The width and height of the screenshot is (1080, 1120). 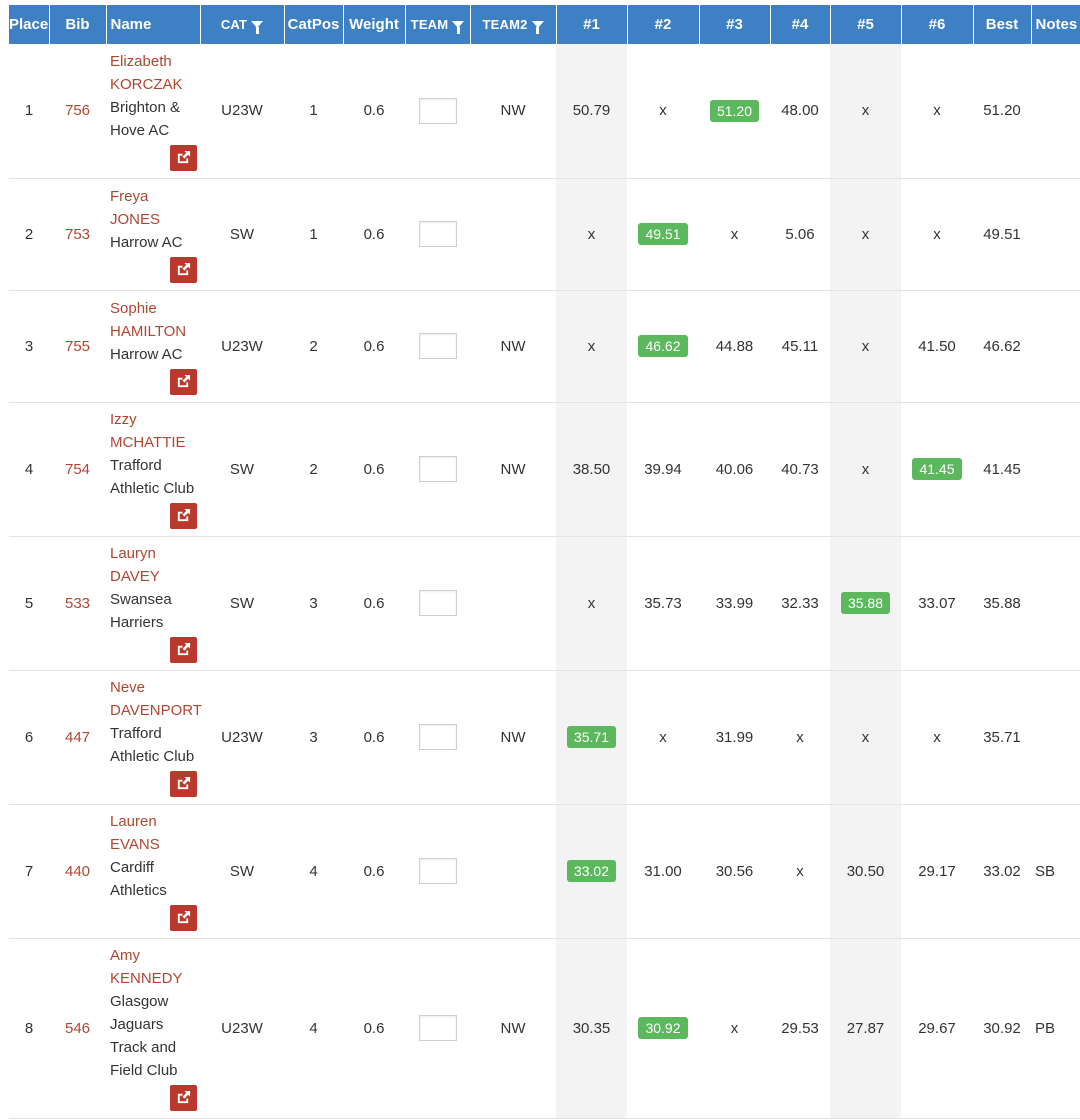 What do you see at coordinates (156, 710) in the screenshot?
I see `athlete-last-name-link: DAVENPORT` at bounding box center [156, 710].